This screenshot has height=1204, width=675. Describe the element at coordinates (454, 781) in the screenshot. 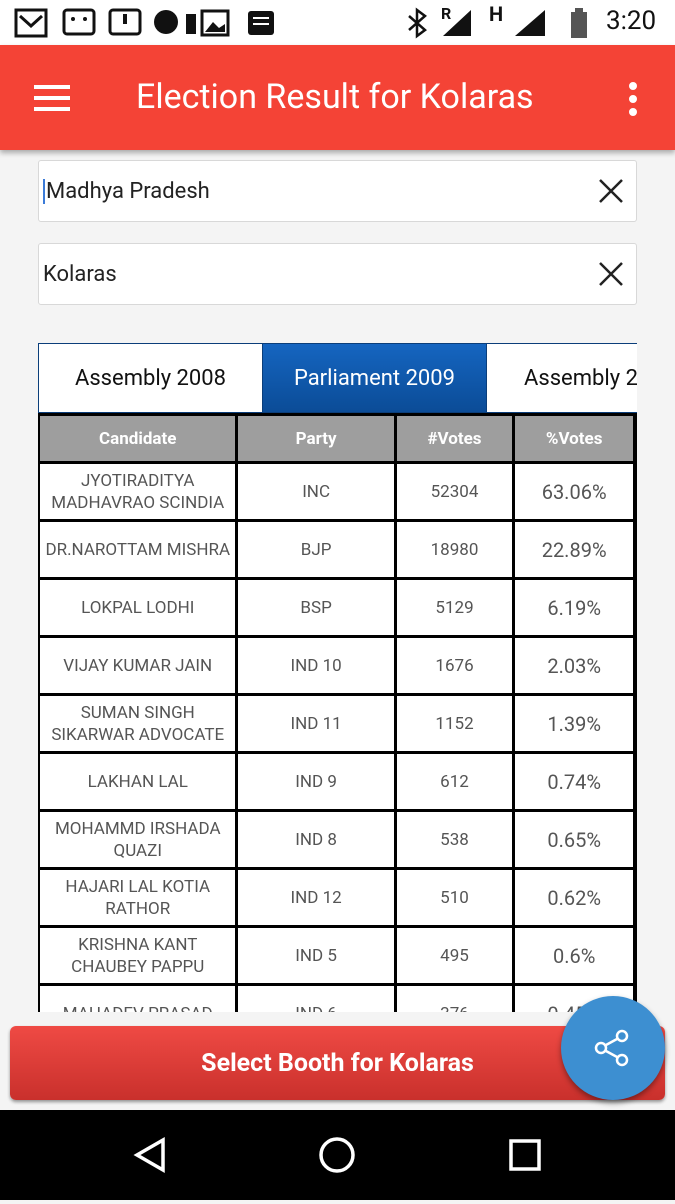

I see `table-cell: 612` at that location.